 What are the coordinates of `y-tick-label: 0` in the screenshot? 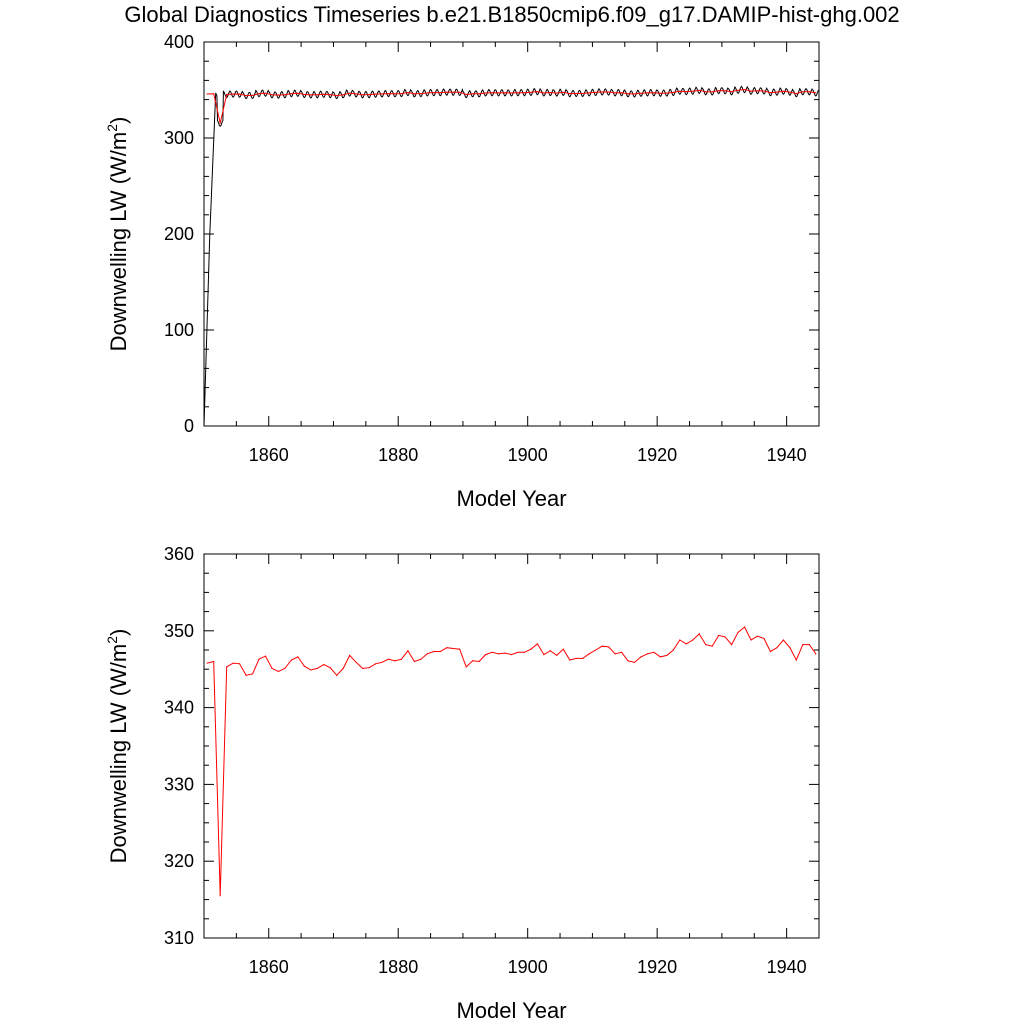 It's located at (189, 426).